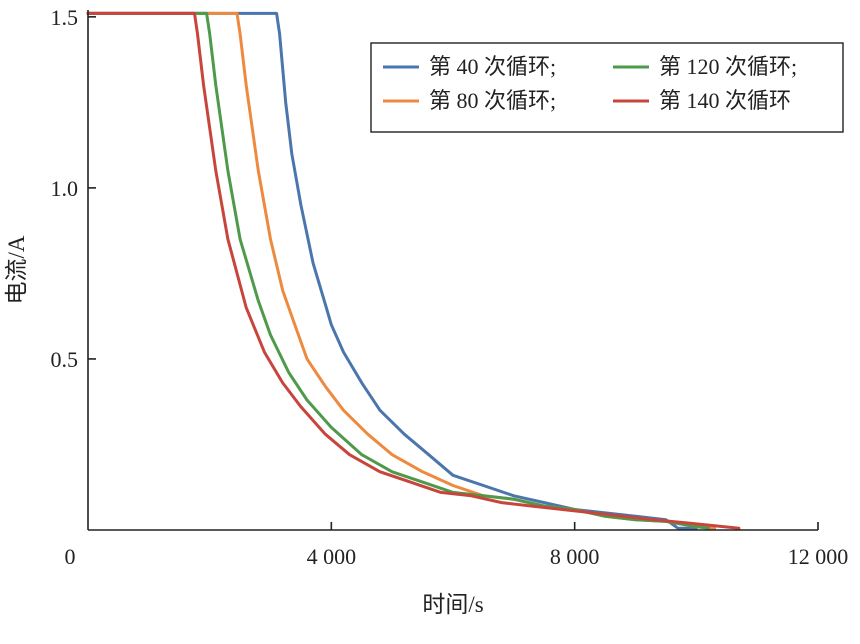 The image size is (860, 644). I want to click on x-tick-label: 0, so click(70, 556).